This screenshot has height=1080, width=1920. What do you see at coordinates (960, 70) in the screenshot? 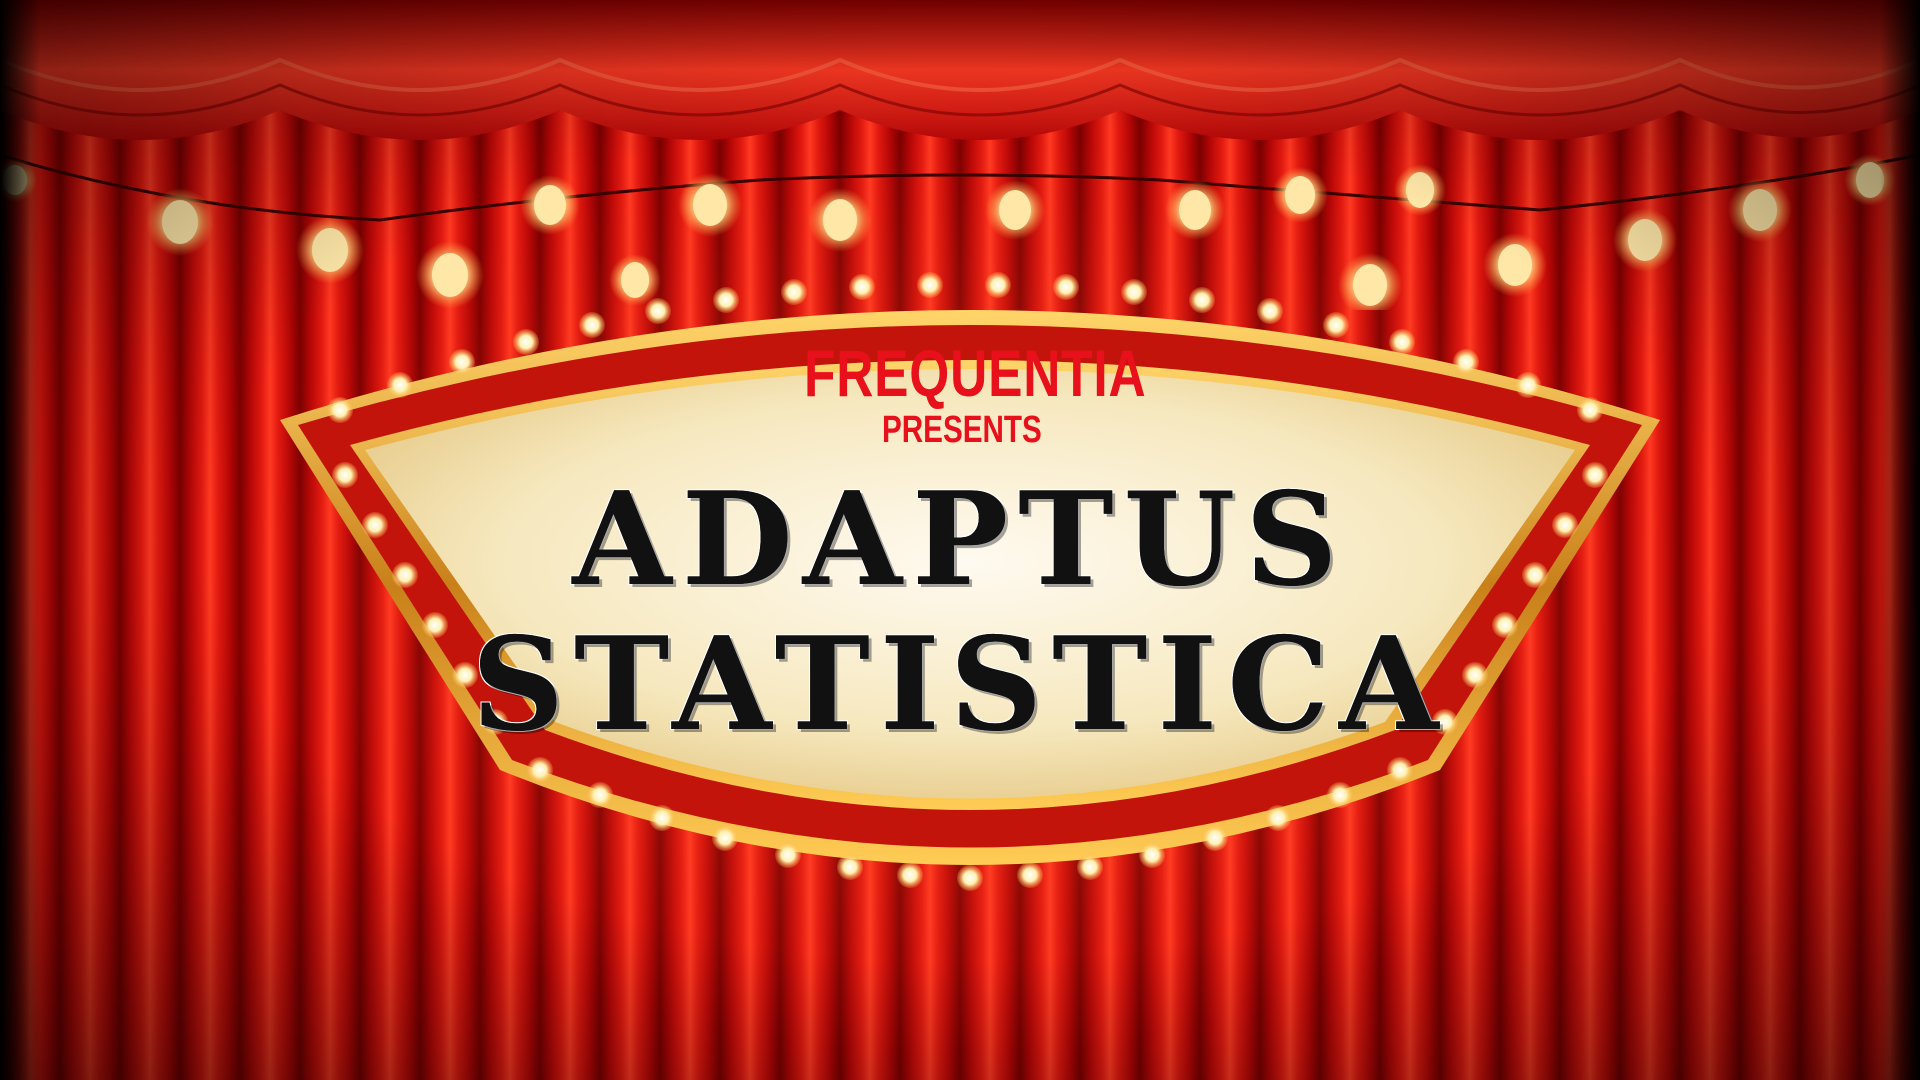
I see `curtain-valance` at bounding box center [960, 70].